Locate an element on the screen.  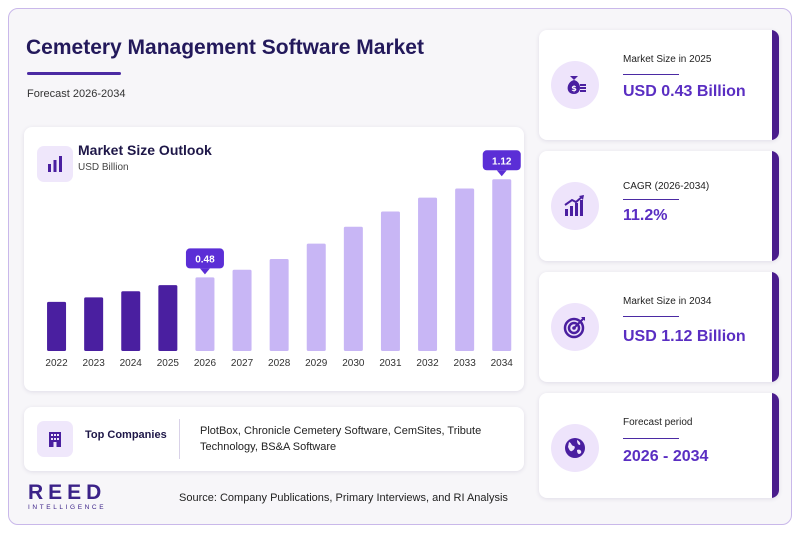
page-subtitle: Forecast 2026-2034 is located at coordinates (76, 94).